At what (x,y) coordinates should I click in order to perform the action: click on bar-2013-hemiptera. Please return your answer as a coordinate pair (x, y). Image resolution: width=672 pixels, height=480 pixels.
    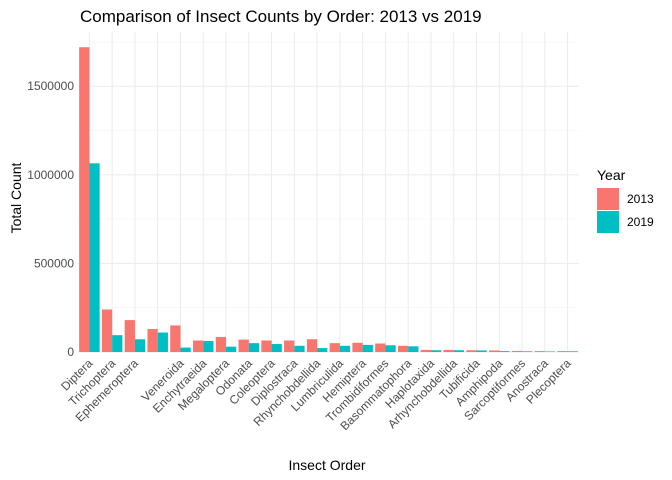
    Looking at the image, I should click on (357, 347).